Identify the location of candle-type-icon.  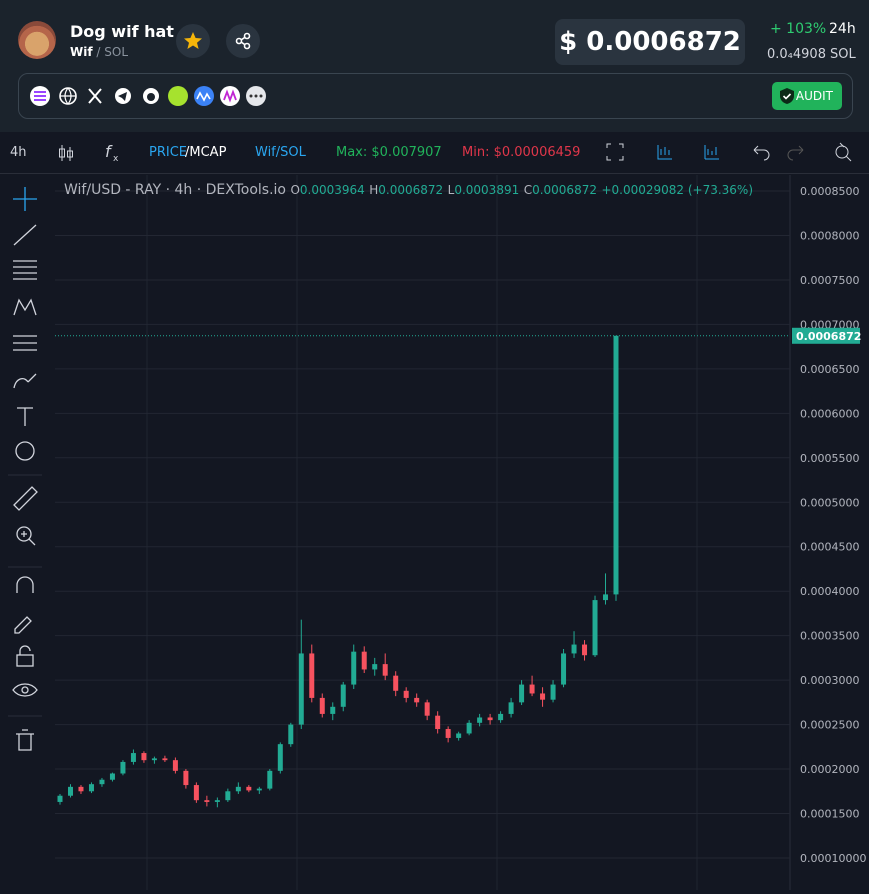
(66, 153).